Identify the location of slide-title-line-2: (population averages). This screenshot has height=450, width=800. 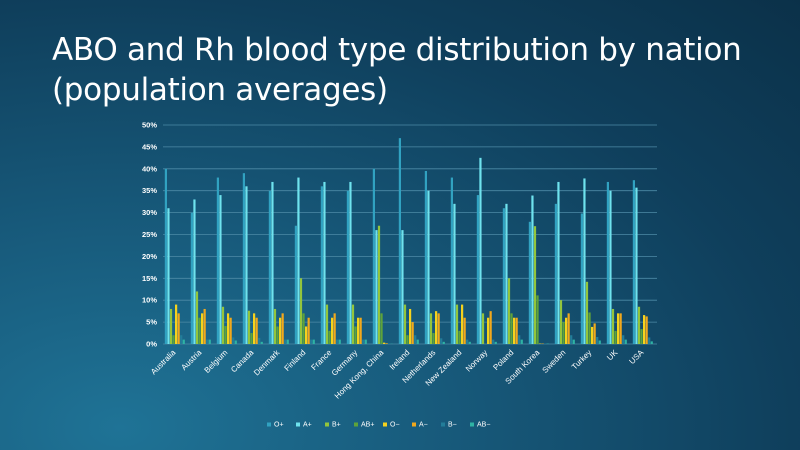
(220, 90).